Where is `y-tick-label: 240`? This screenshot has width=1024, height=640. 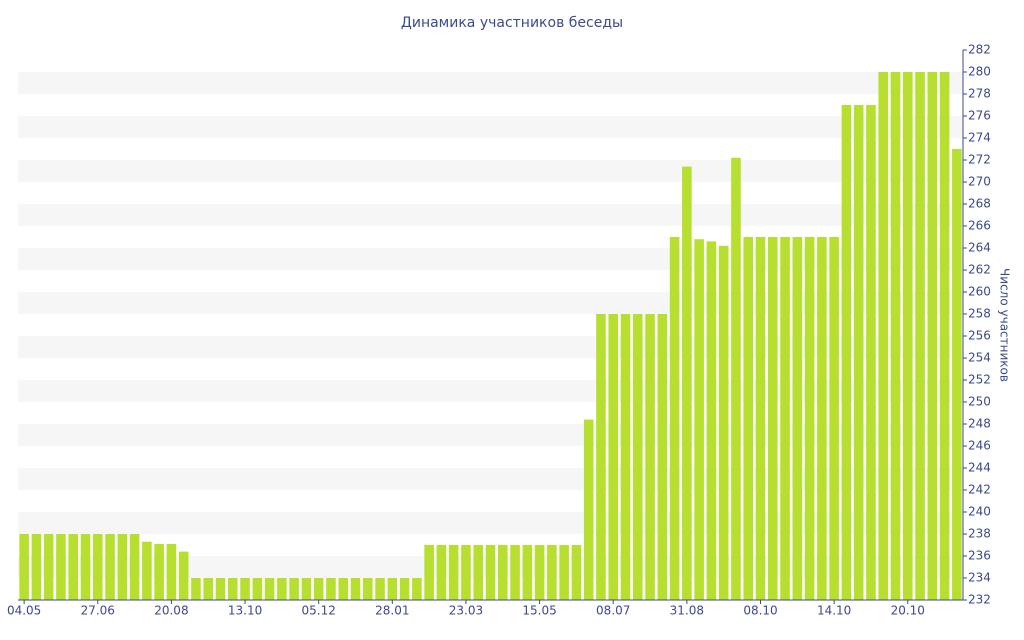
y-tick-label: 240 is located at coordinates (979, 512).